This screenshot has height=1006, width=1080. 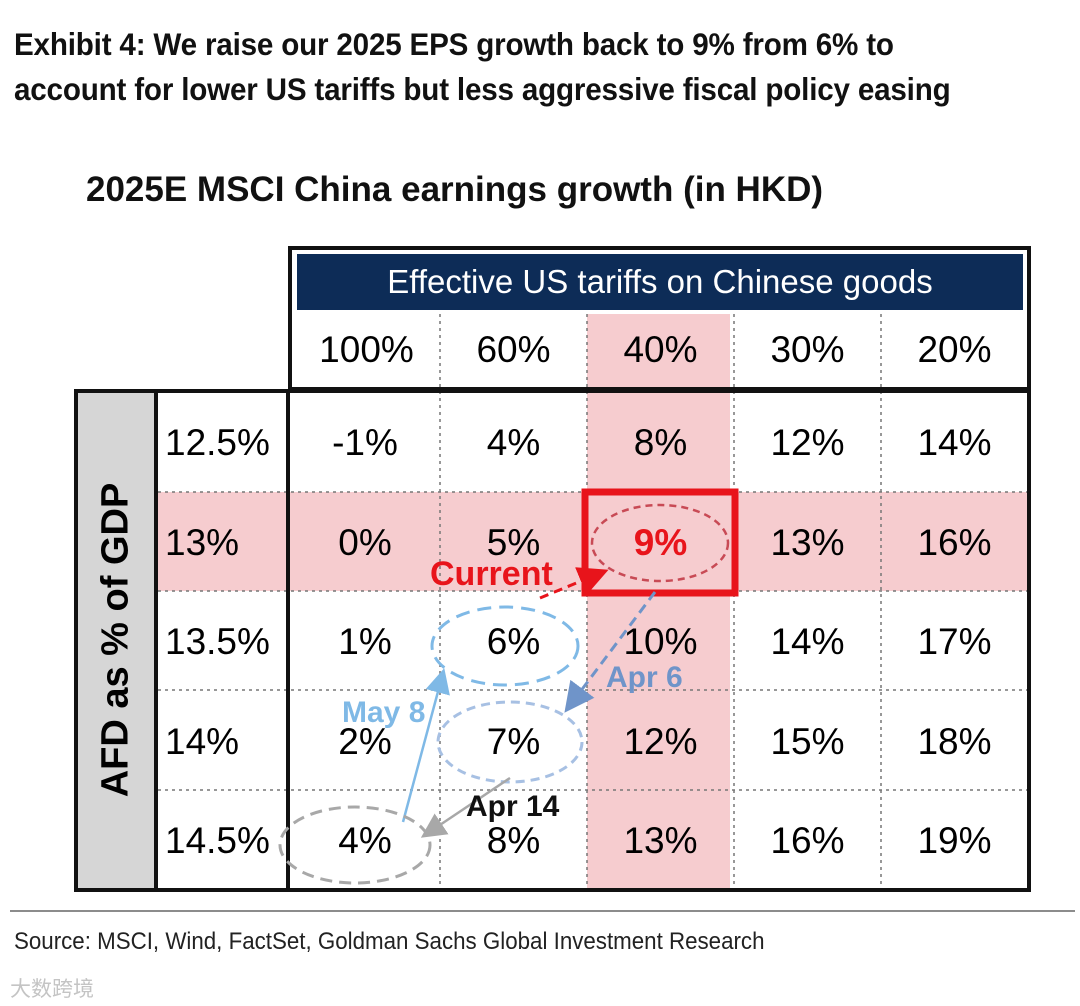 What do you see at coordinates (383, 712) in the screenshot?
I see `may8-label: May 8` at bounding box center [383, 712].